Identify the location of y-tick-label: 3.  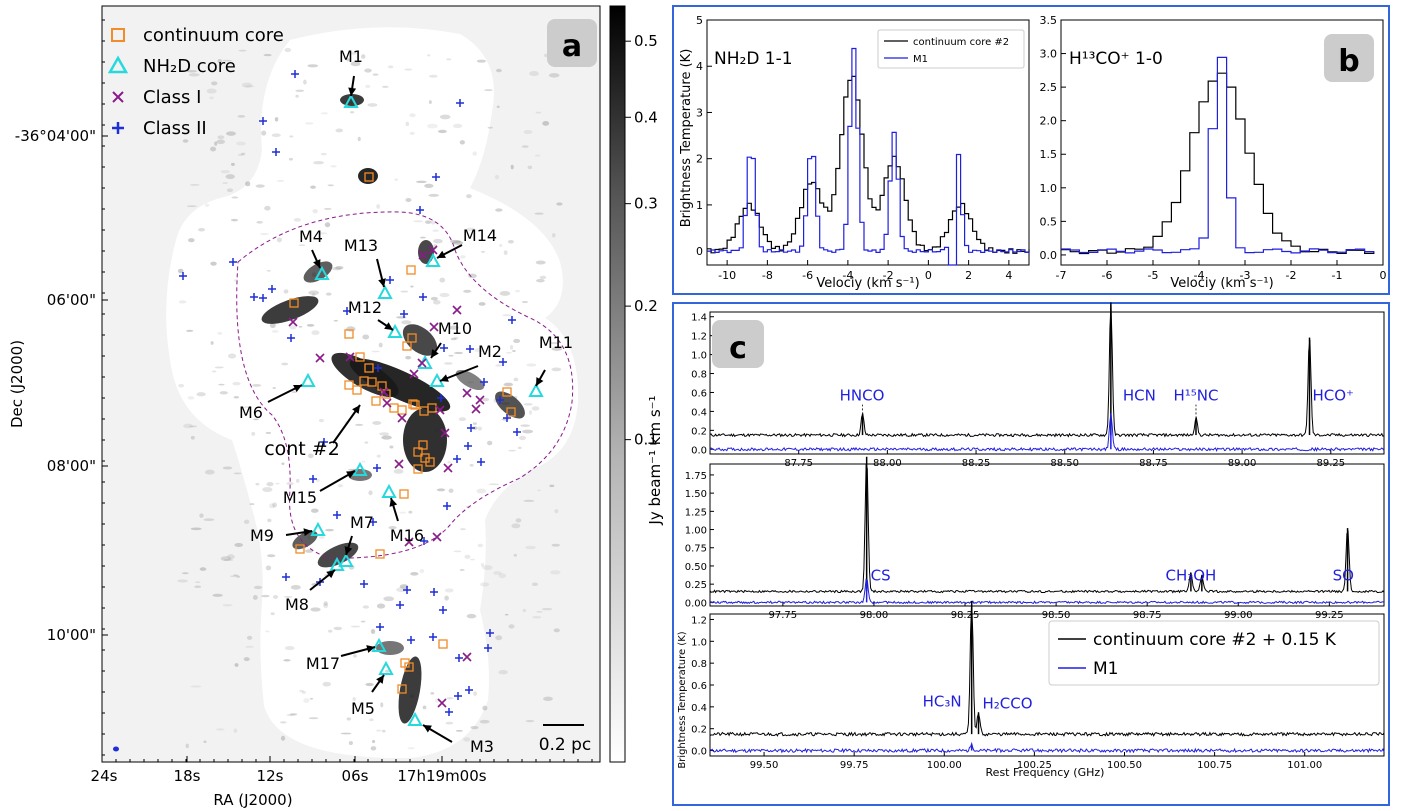
(699, 112).